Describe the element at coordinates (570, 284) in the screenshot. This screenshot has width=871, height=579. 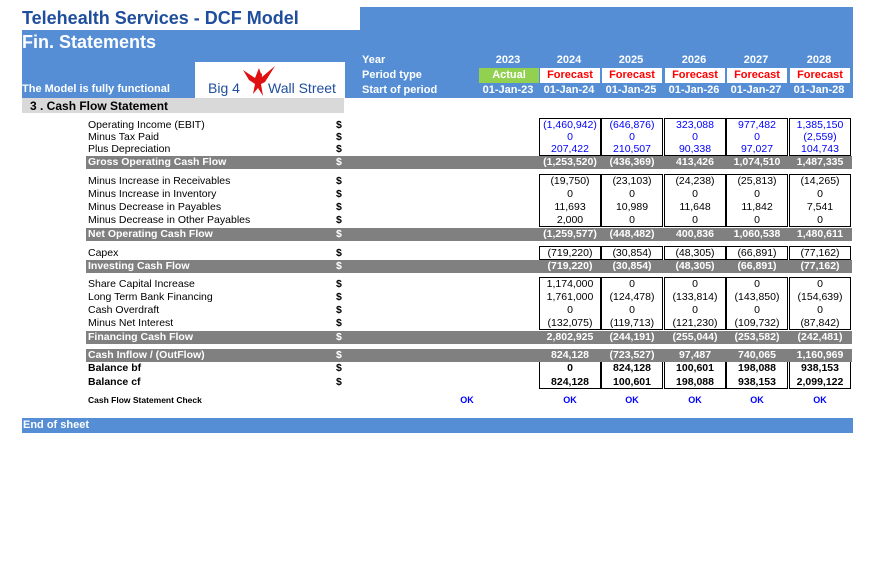
I see `value-cell: 1,174,000` at that location.